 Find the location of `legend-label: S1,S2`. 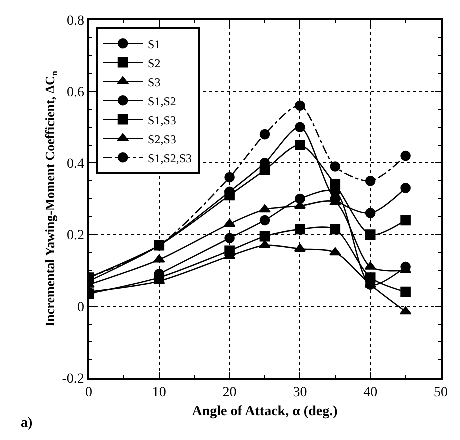

legend-label: S1,S2 is located at coordinates (162, 101).